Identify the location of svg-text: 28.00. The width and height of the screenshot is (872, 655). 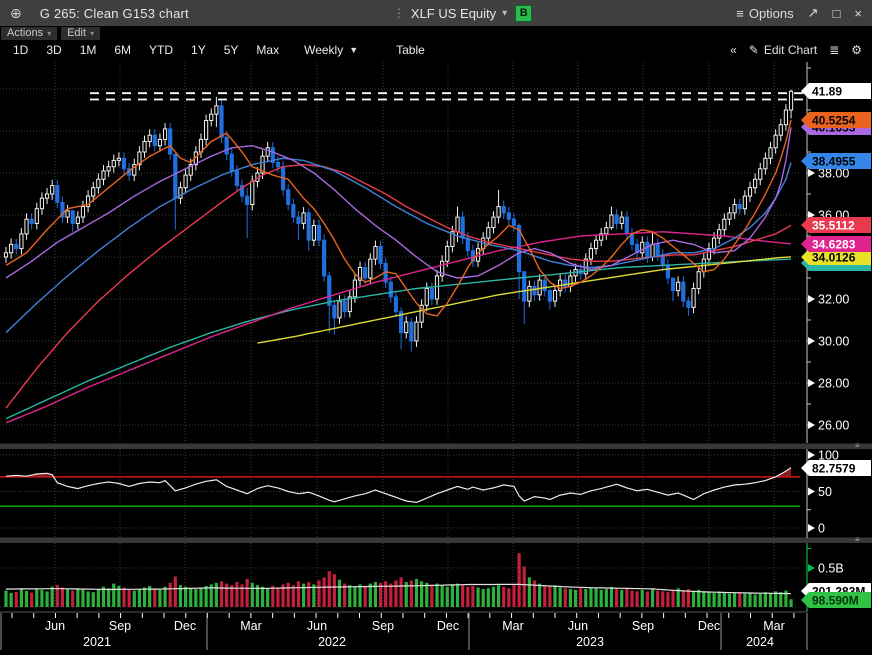
(833, 384).